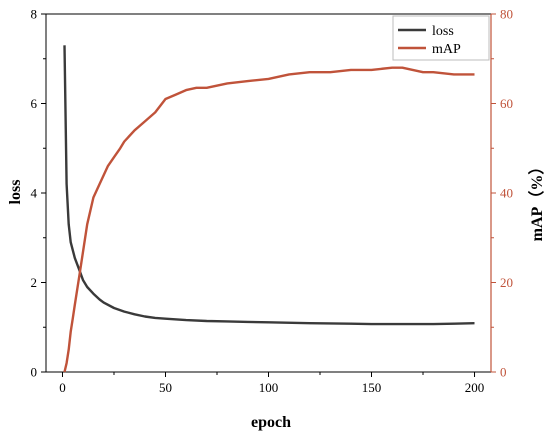 This screenshot has height=436, width=550. I want to click on x-tick-label: 150, so click(372, 387).